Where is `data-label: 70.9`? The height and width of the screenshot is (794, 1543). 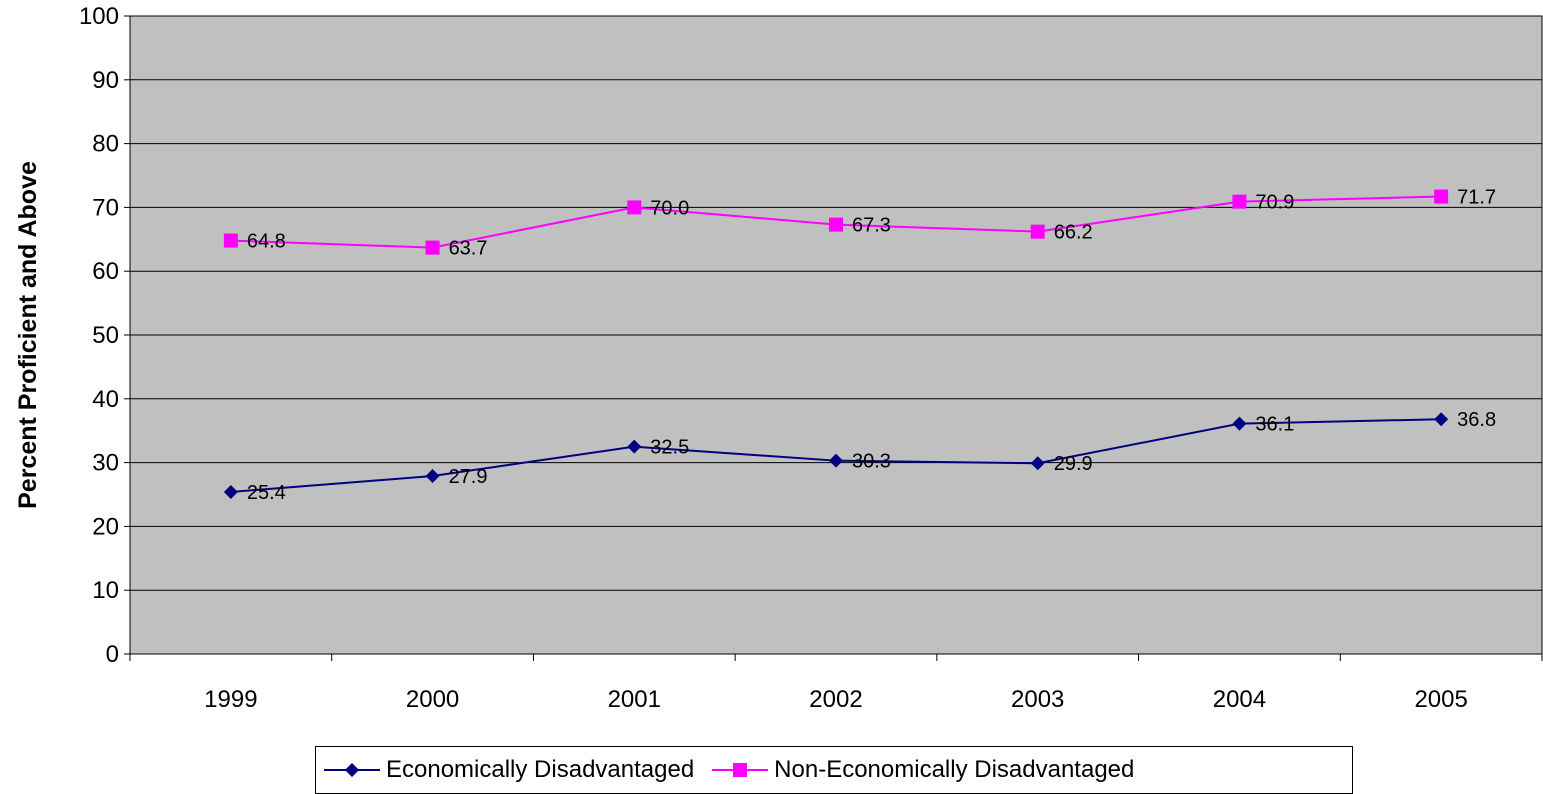 data-label: 70.9 is located at coordinates (1274, 203).